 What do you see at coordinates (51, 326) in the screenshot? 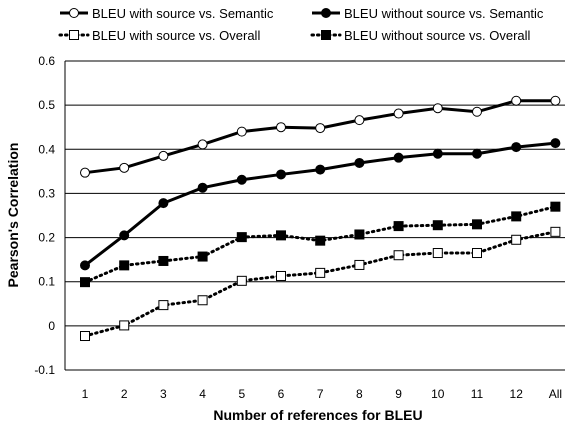
I see `y-tick-label: 0` at bounding box center [51, 326].